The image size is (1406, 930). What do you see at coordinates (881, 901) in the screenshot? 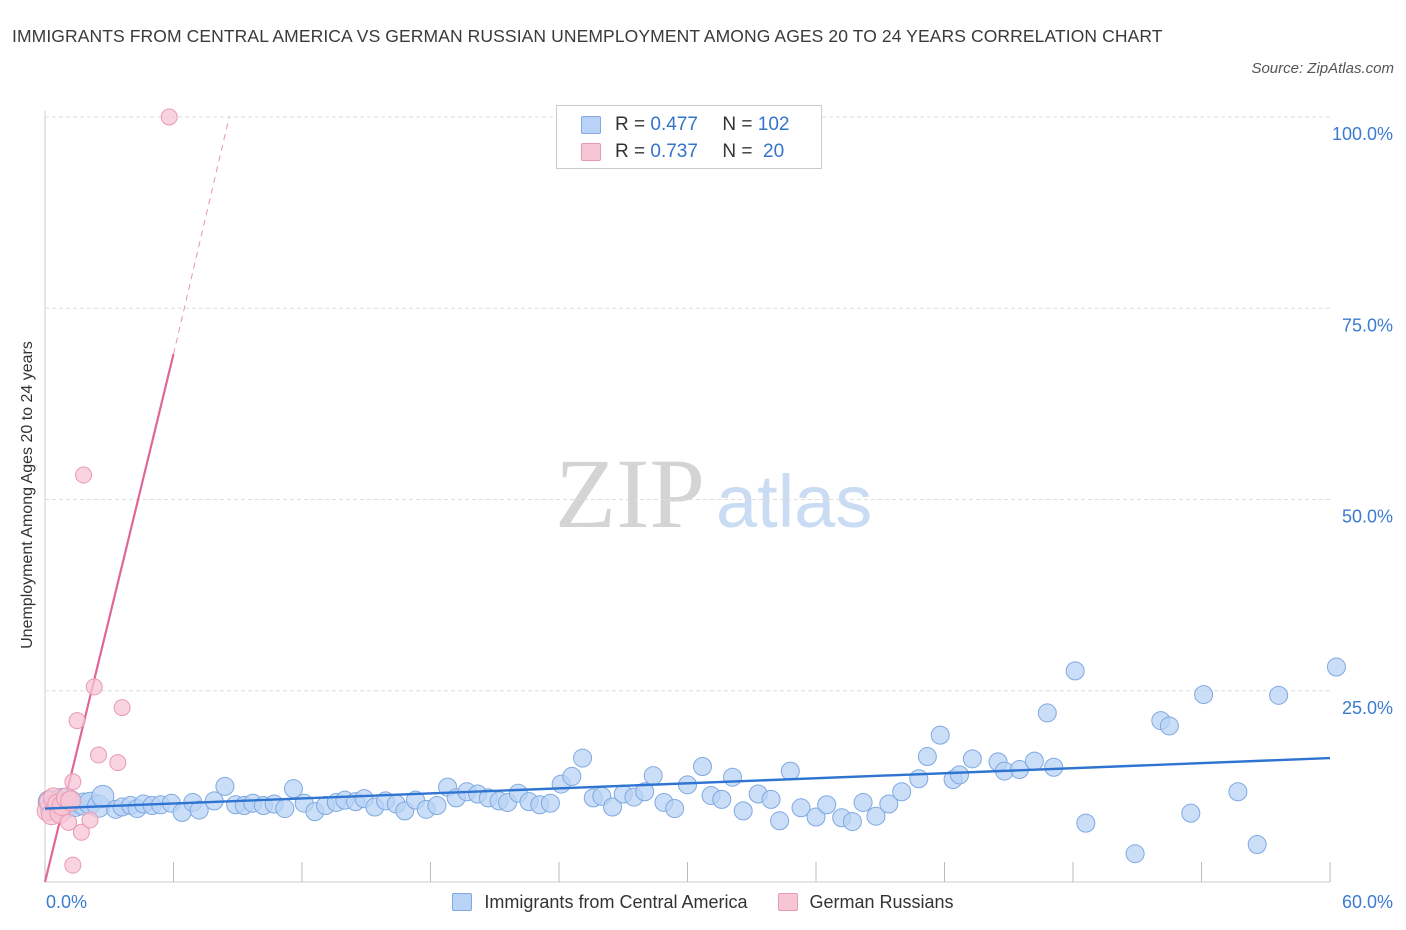
I see `legend-item-label: German Russians` at bounding box center [881, 901].